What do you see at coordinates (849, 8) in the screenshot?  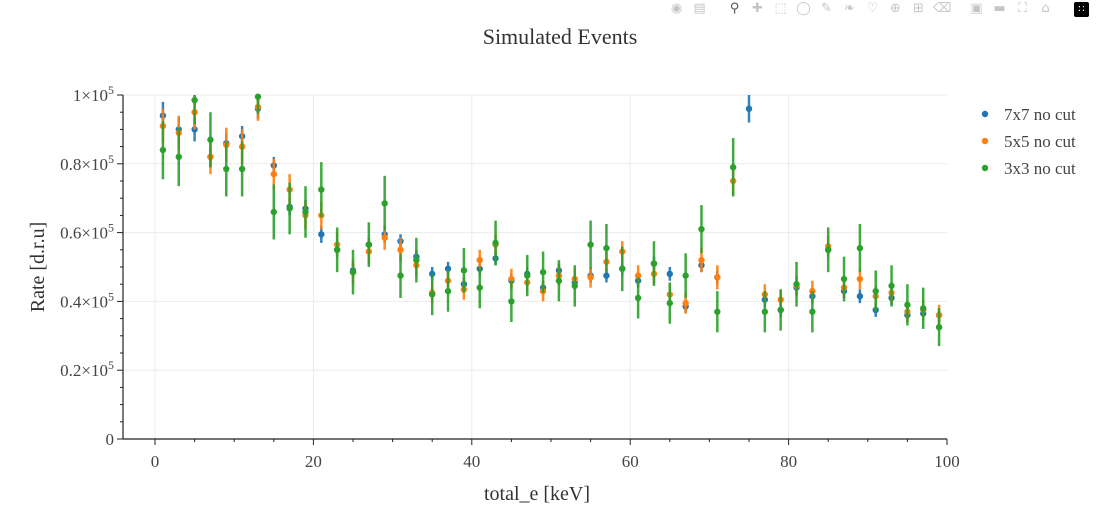 I see `draw-path-icon: ❧` at bounding box center [849, 8].